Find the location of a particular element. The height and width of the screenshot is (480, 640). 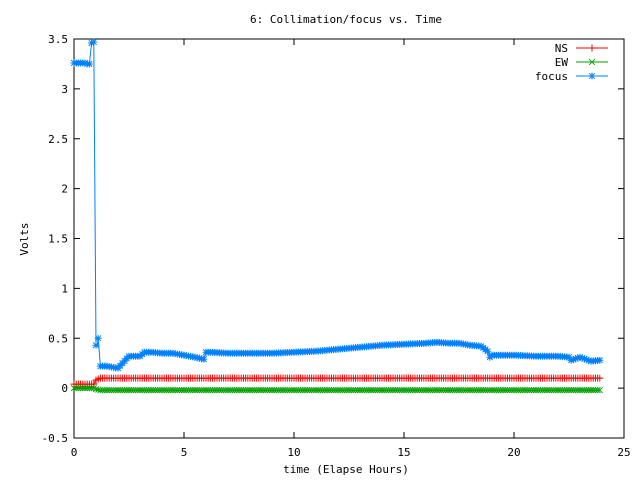

legend-marker-EW is located at coordinates (592, 62).